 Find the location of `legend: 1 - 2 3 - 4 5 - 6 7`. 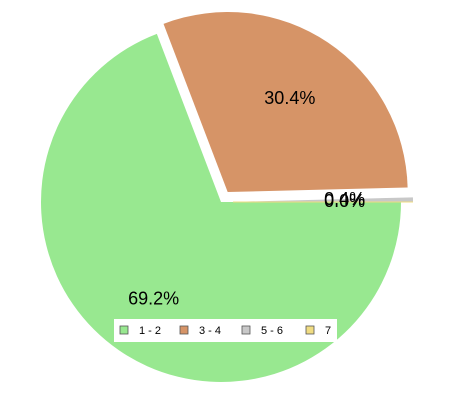

legend: 1 - 2 3 - 4 5 - 6 7 is located at coordinates (225, 330).